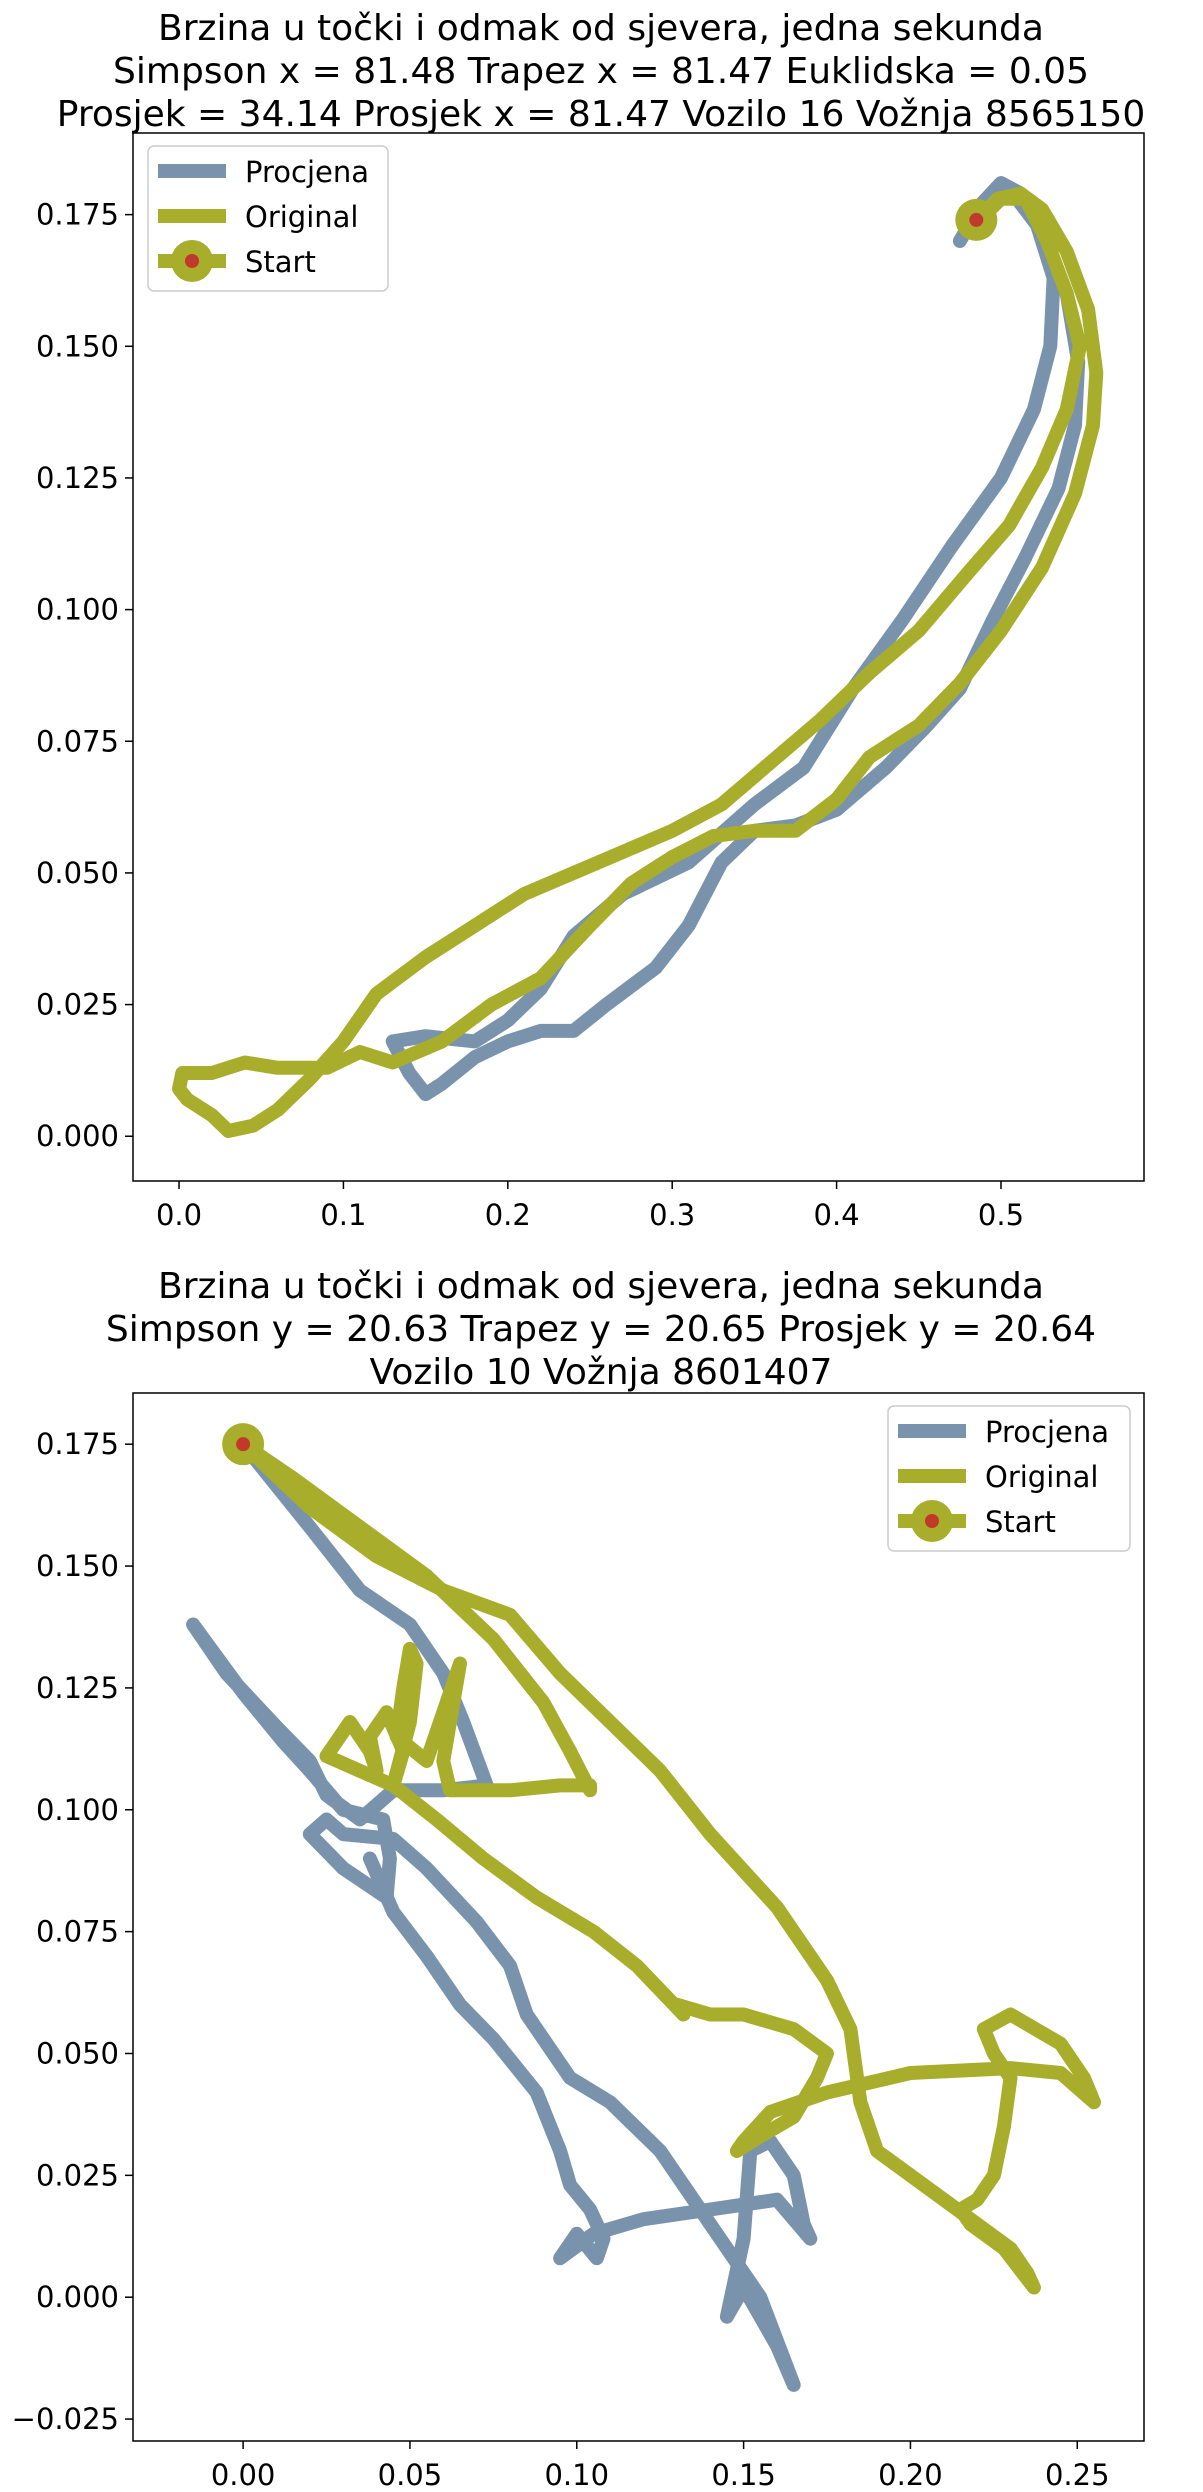 This screenshot has height=2492, width=1203. Describe the element at coordinates (576, 2475) in the screenshot. I see `x-tick-label: 0.10` at that location.